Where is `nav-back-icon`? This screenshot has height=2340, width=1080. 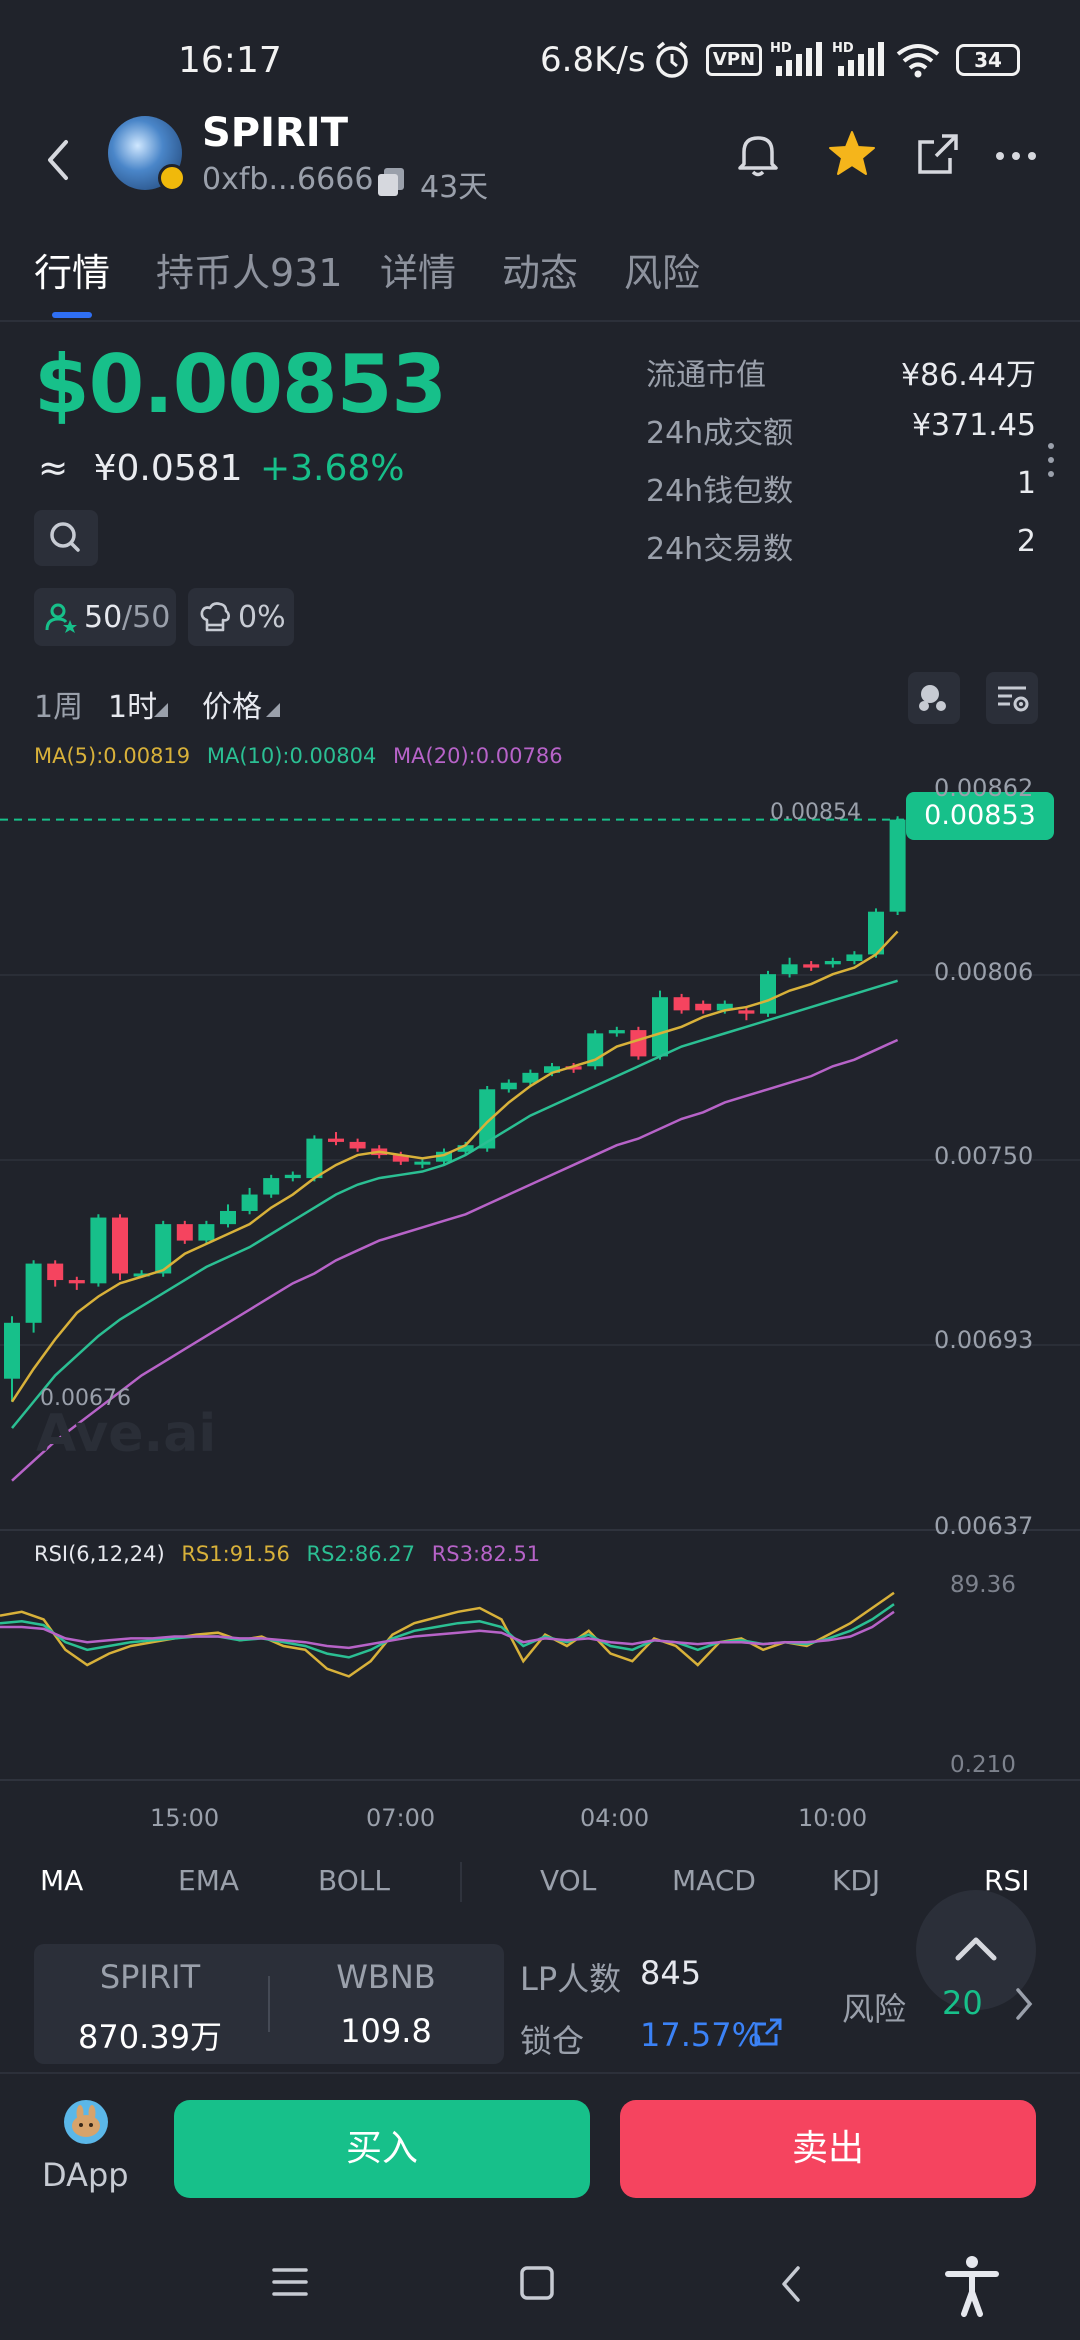
nav-back-icon is located at coordinates (791, 2286).